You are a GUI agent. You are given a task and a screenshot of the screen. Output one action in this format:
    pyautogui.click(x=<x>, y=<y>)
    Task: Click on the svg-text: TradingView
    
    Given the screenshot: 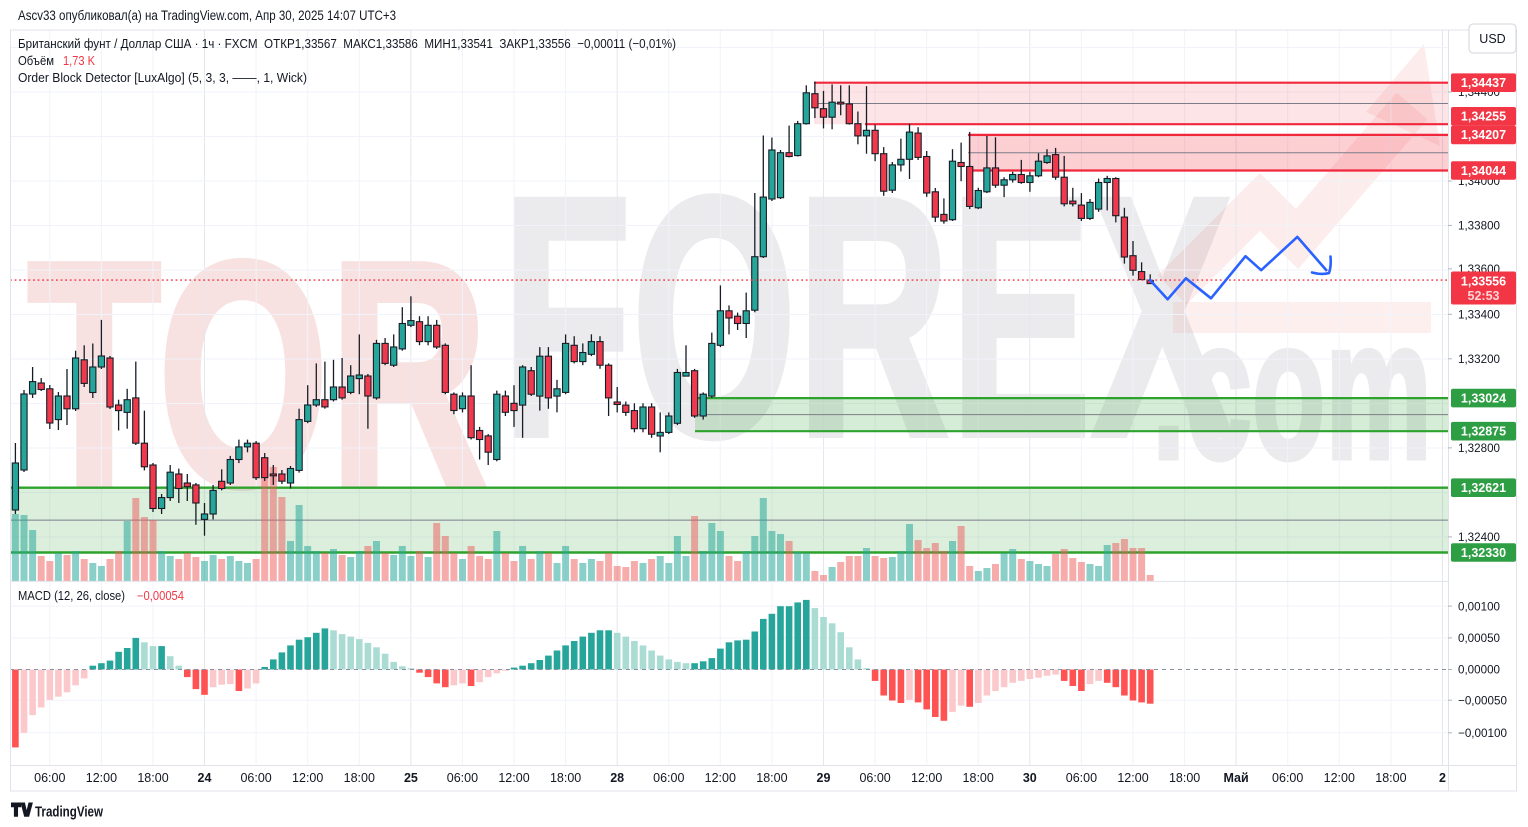 What is the action you would take?
    pyautogui.click(x=69, y=813)
    